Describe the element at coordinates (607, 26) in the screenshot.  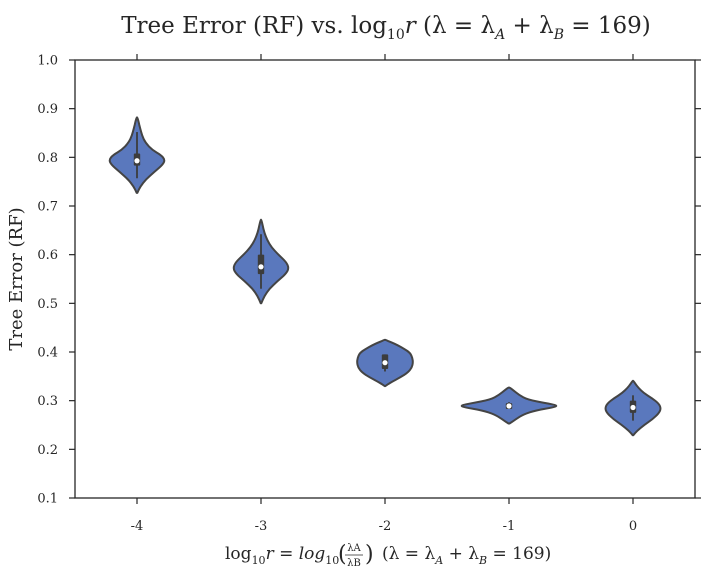
I see `title-end: = 169)` at that location.